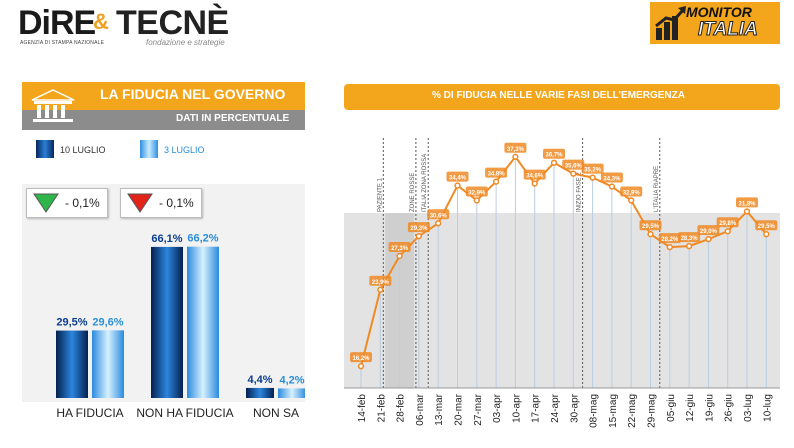  Describe the element at coordinates (413, 192) in the screenshot. I see `phase-annotation: ZONE ROSSE` at that location.